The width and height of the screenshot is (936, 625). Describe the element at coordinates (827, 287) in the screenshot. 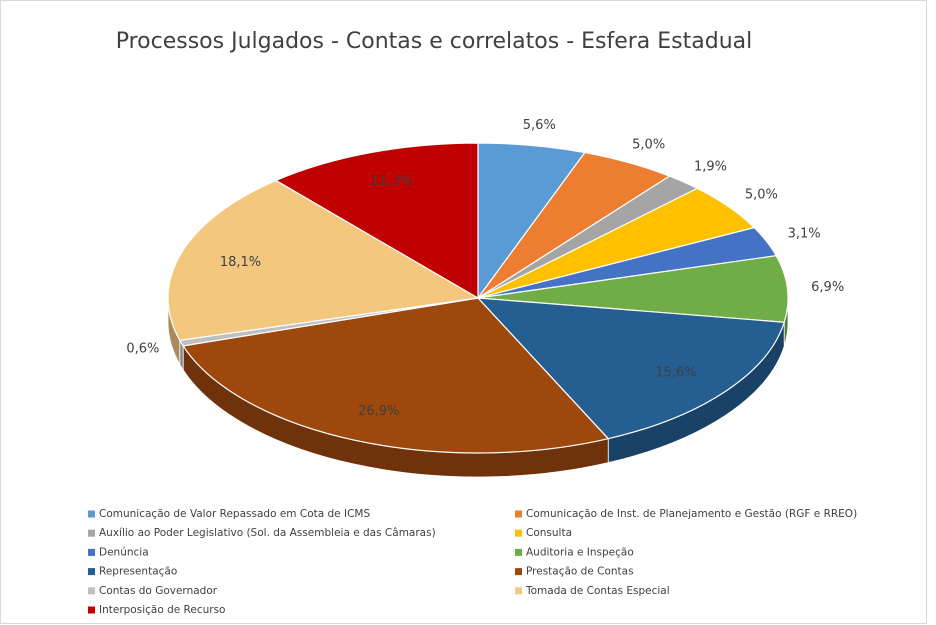

I see `value-label: 6,9%` at that location.